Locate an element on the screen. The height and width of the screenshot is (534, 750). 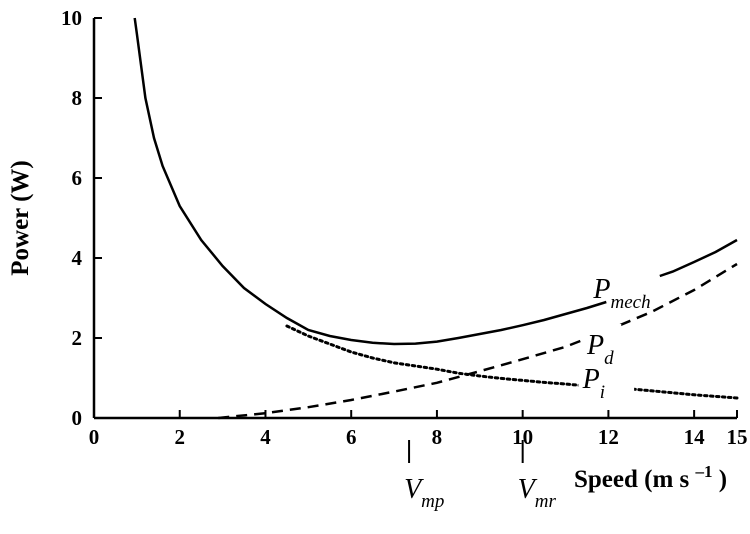
x-tick-label-4: 4 is located at coordinates (265, 437).